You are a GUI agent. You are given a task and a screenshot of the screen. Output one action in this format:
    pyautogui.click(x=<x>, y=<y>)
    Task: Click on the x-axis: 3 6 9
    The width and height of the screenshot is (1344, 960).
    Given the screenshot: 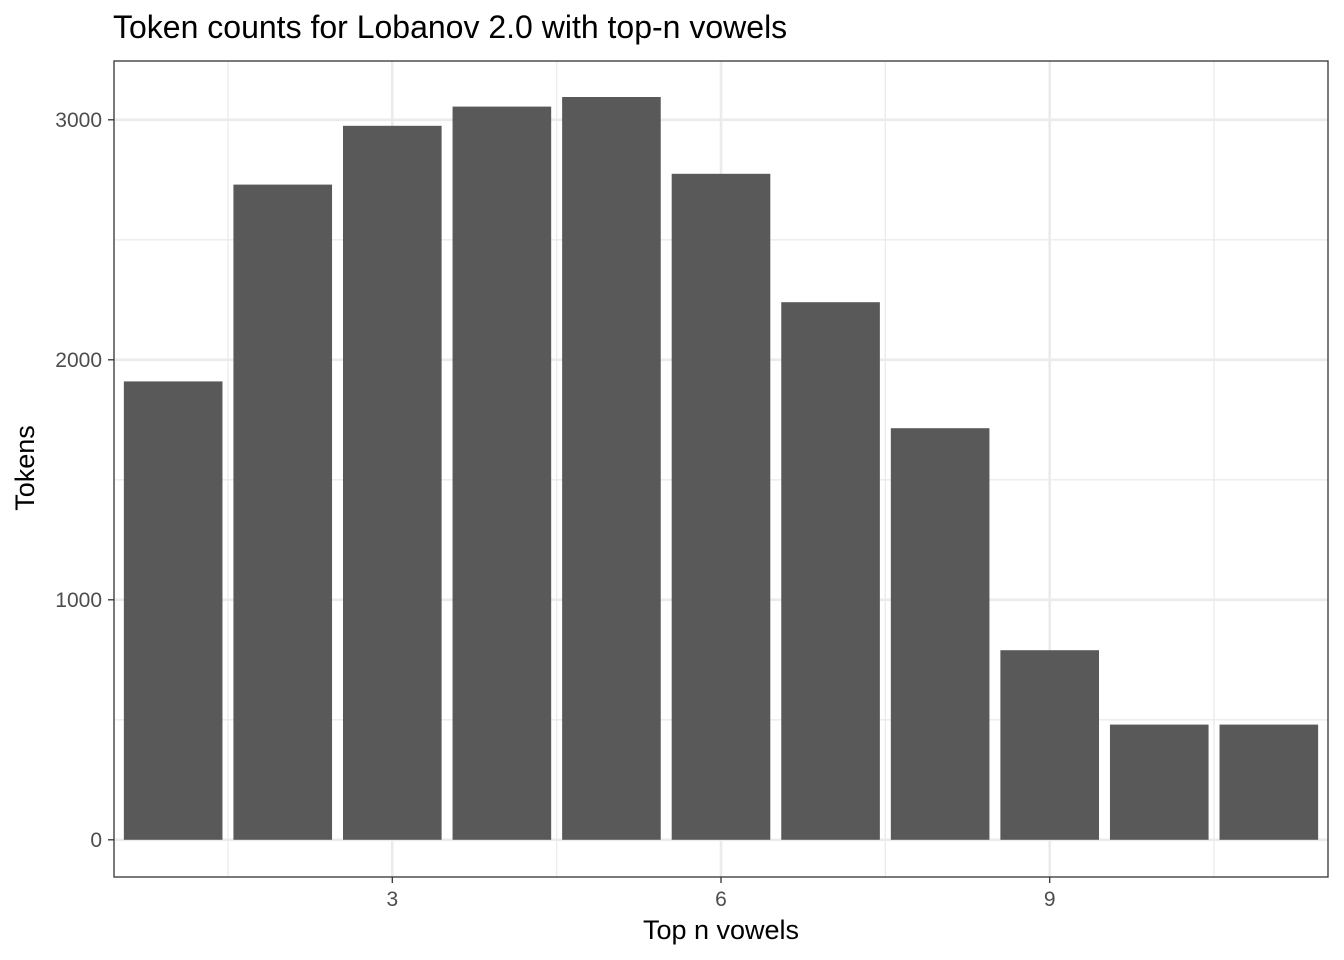 What is the action you would take?
    pyautogui.click(x=721, y=894)
    